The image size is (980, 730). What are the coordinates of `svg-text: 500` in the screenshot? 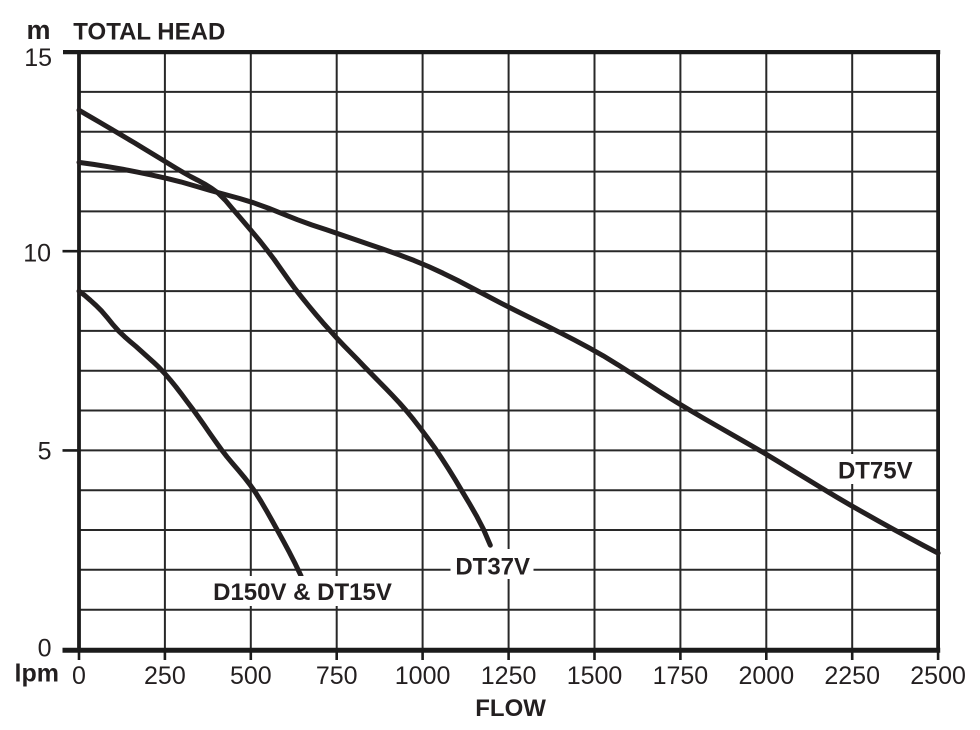 It's located at (251, 676).